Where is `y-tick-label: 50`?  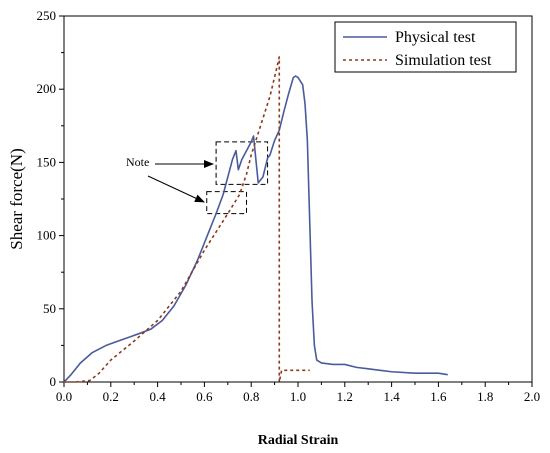 y-tick-label: 50 is located at coordinates (49, 308).